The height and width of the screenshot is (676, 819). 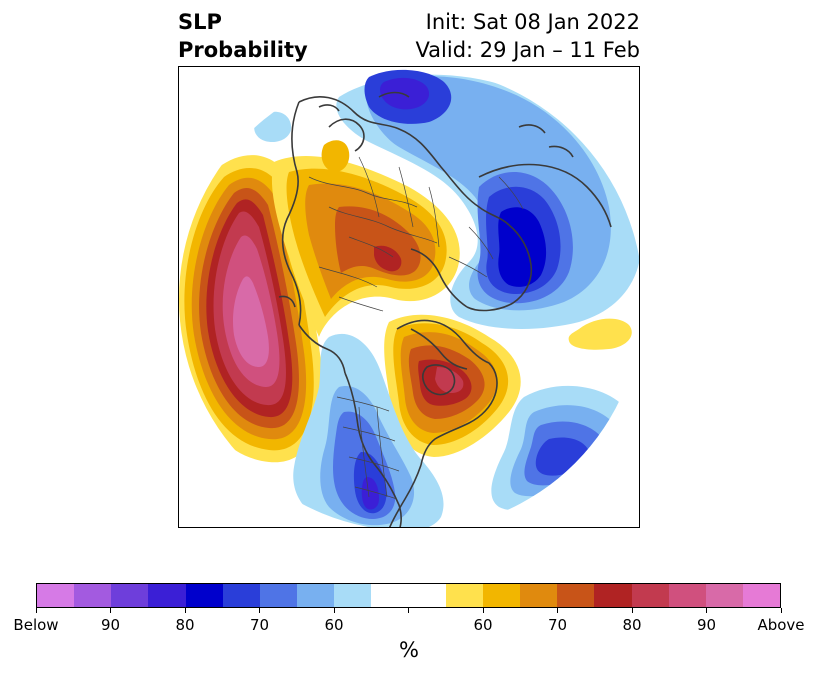 I want to click on pacific-high-anomaly, so click(x=251, y=309).